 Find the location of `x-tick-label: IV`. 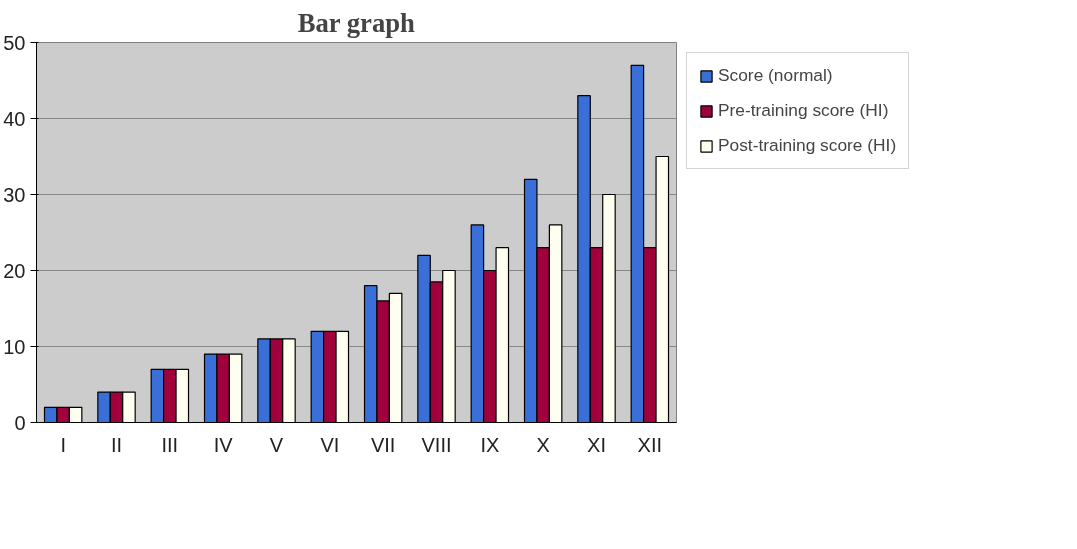

x-tick-label: IV is located at coordinates (223, 444).